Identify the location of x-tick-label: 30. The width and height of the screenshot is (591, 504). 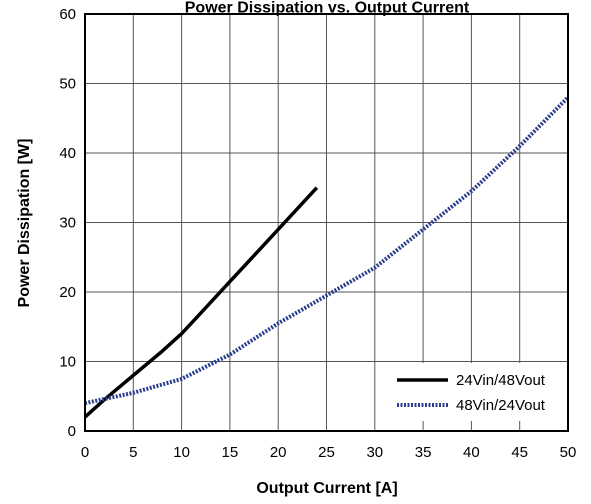
(374, 452).